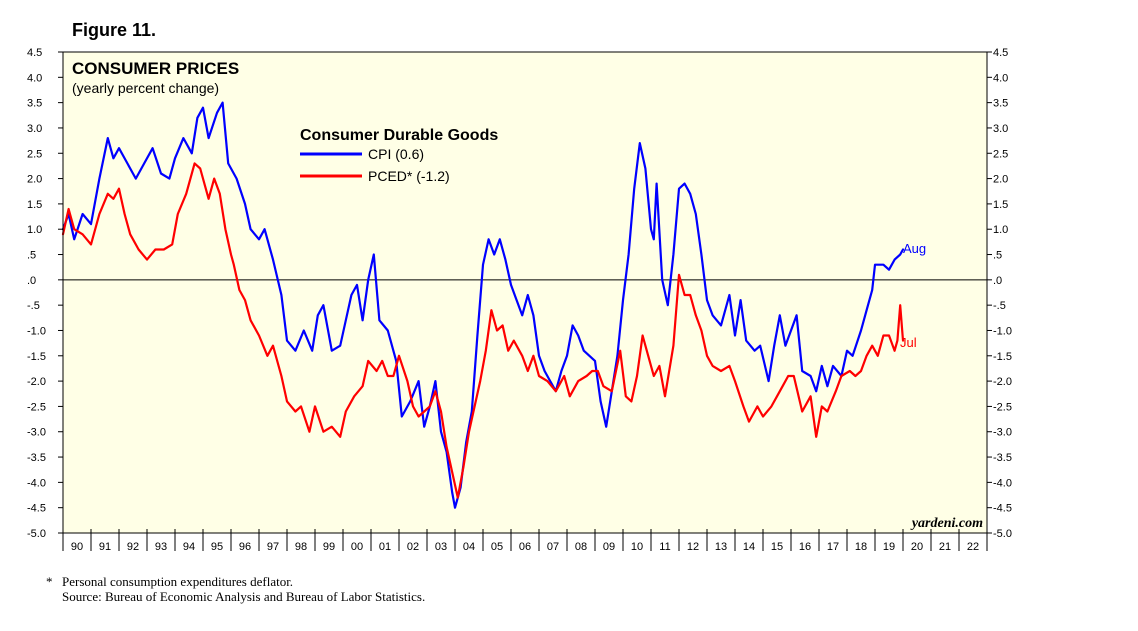 Image resolution: width=1138 pixels, height=631 pixels. What do you see at coordinates (36, 458) in the screenshot?
I see `y-tick-label-left: -3.5` at bounding box center [36, 458].